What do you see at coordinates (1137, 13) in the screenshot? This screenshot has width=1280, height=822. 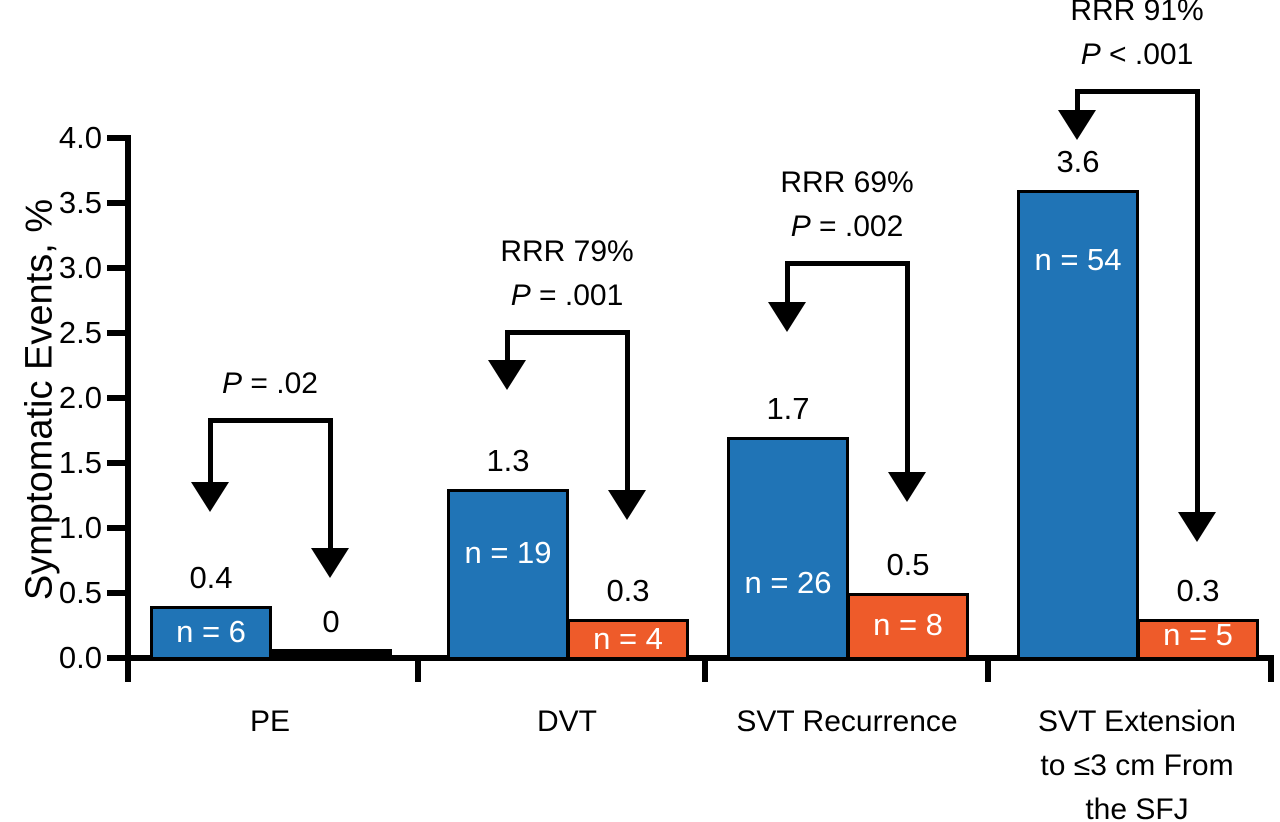 I see `rrr-label: RRR 91%` at bounding box center [1137, 13].